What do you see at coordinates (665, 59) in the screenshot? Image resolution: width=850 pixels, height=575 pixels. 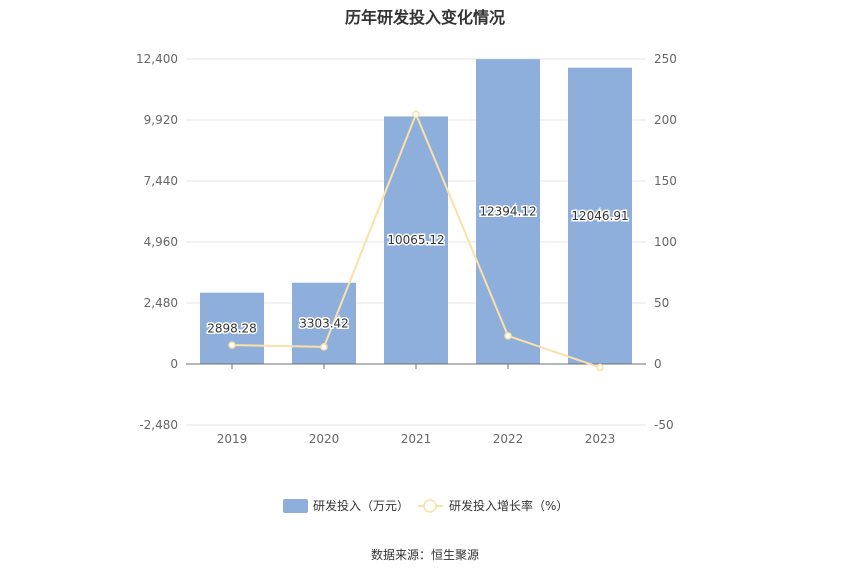 I see `y-right-tick-label: 250` at bounding box center [665, 59].